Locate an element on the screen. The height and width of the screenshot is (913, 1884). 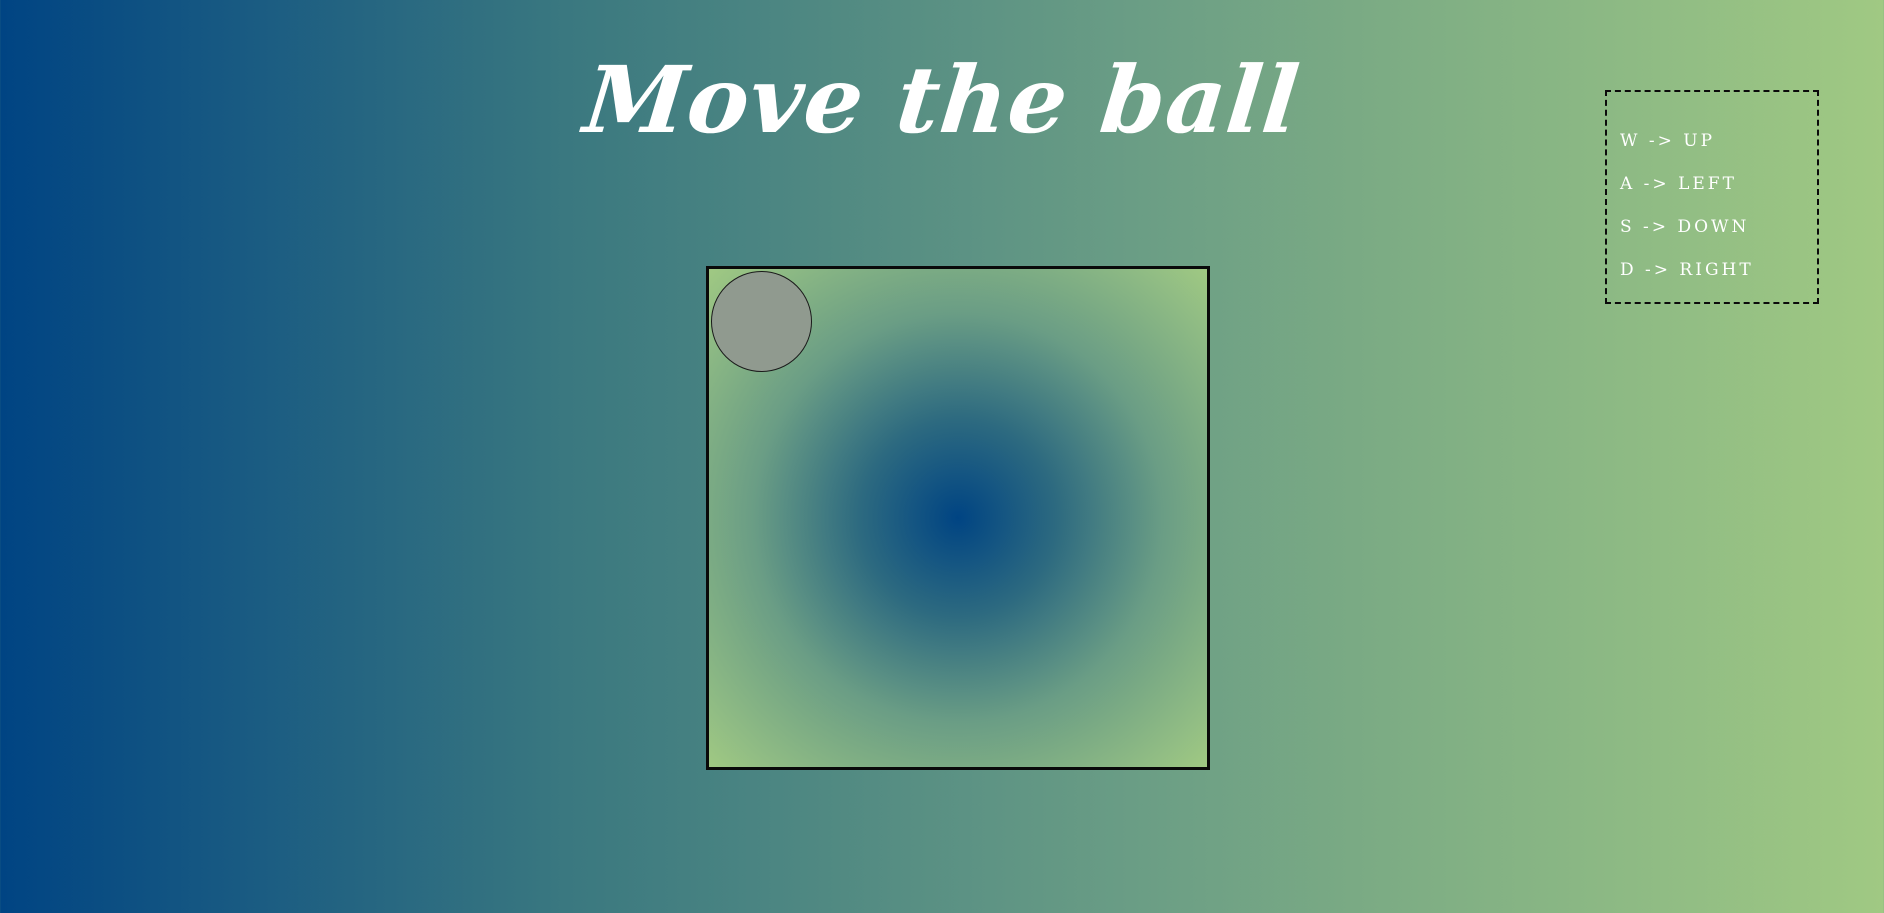
control-right: D -> RIGHT is located at coordinates (1687, 270).